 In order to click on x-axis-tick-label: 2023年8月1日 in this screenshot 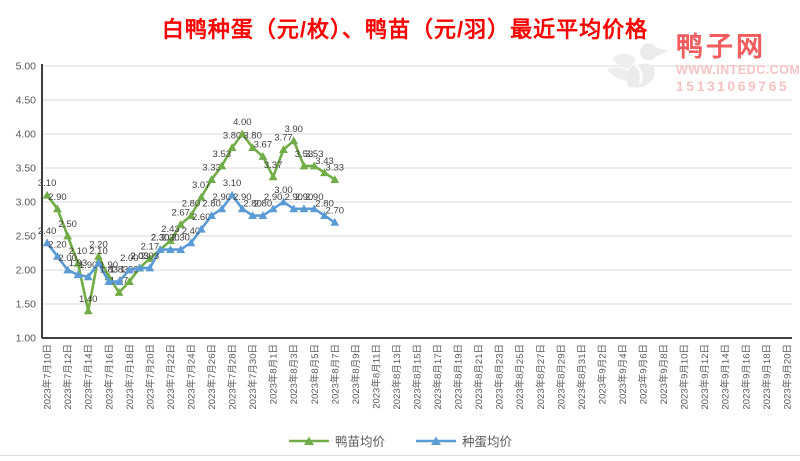, I will do `click(274, 374)`.